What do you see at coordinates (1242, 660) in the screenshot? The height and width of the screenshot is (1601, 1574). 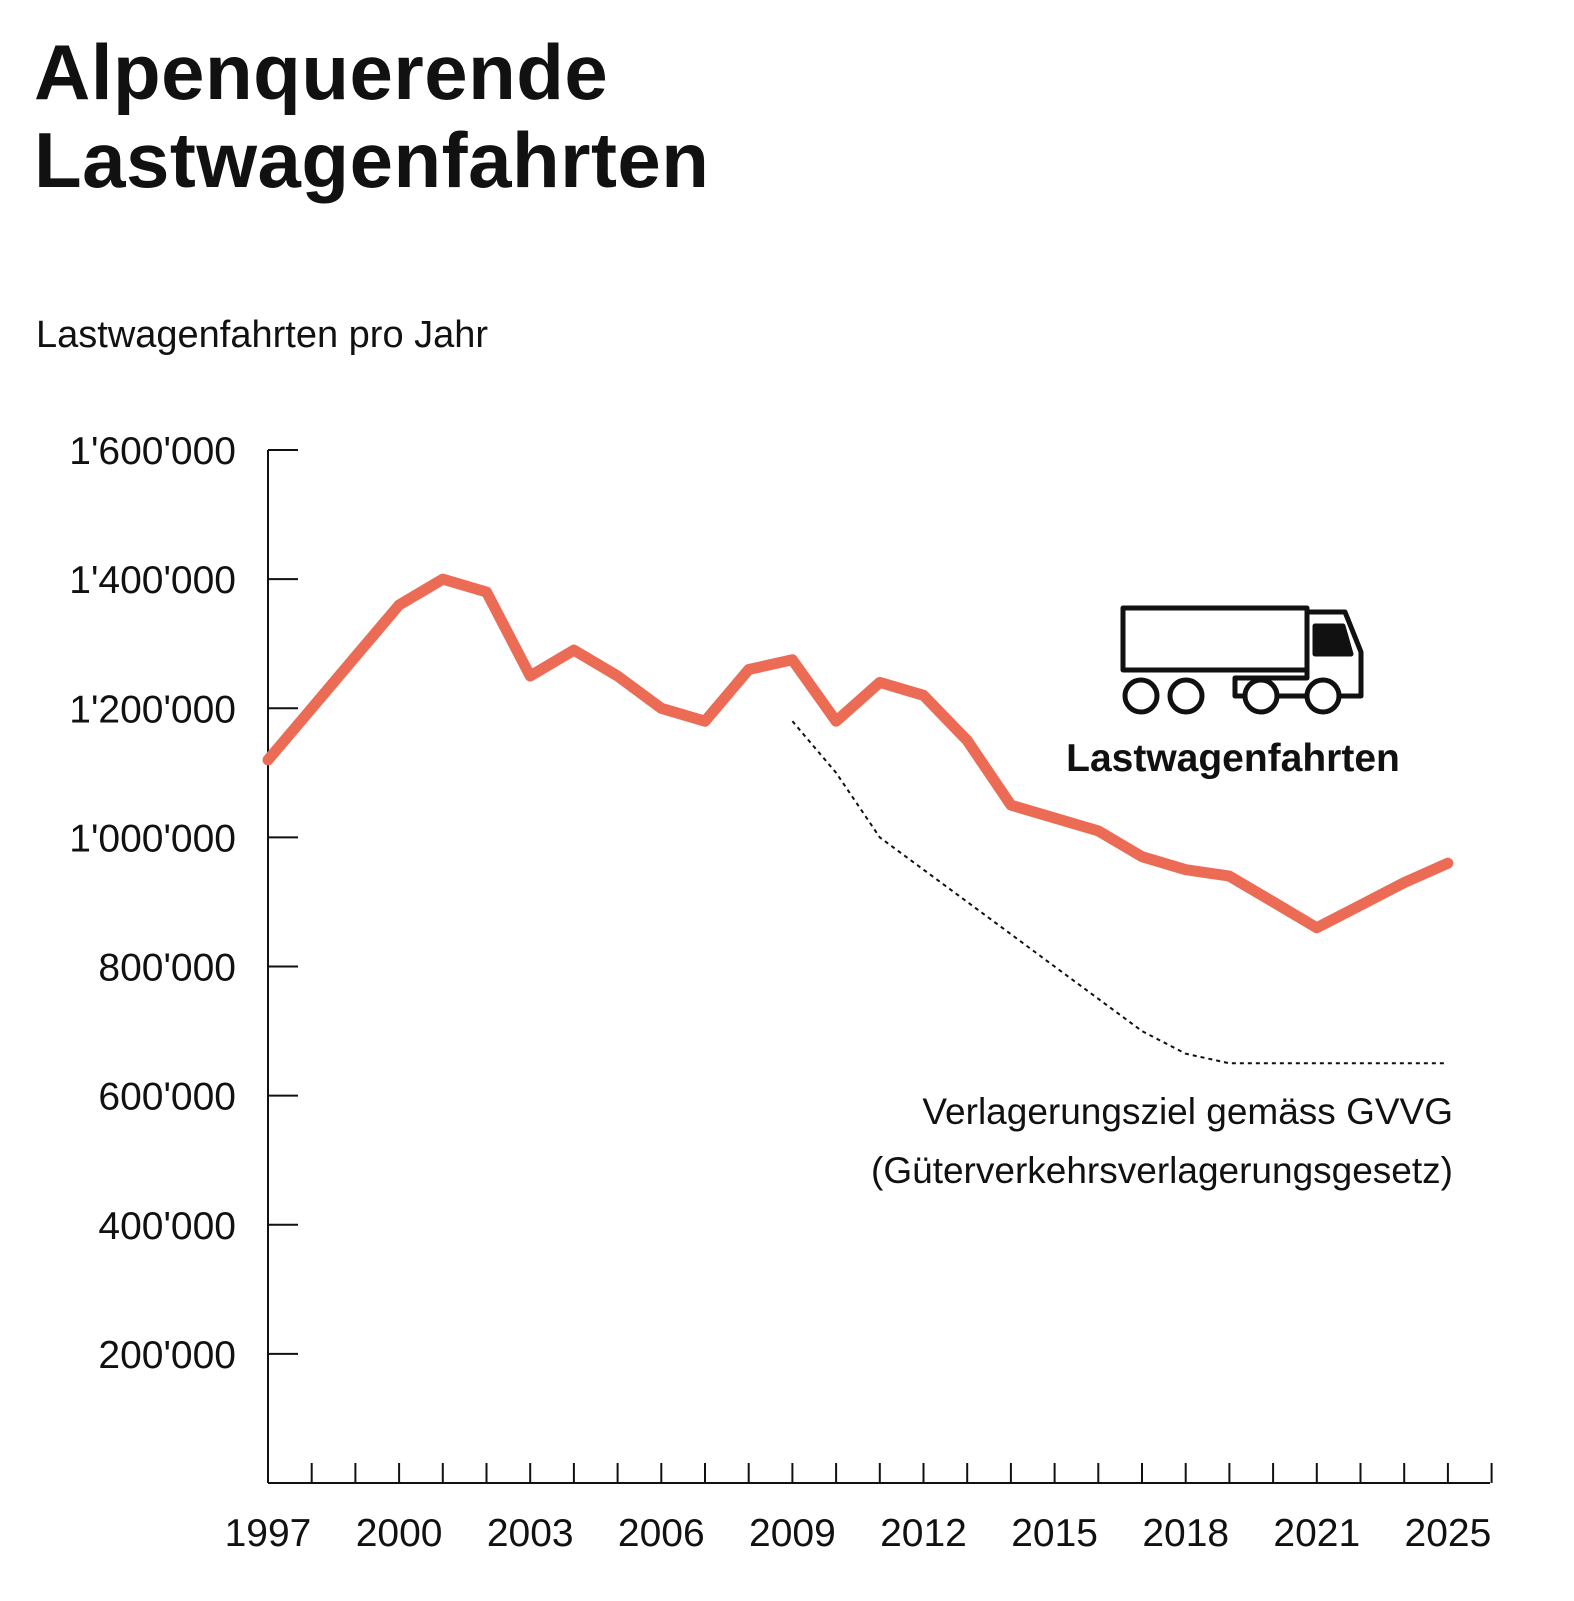 I see `truck-icon` at bounding box center [1242, 660].